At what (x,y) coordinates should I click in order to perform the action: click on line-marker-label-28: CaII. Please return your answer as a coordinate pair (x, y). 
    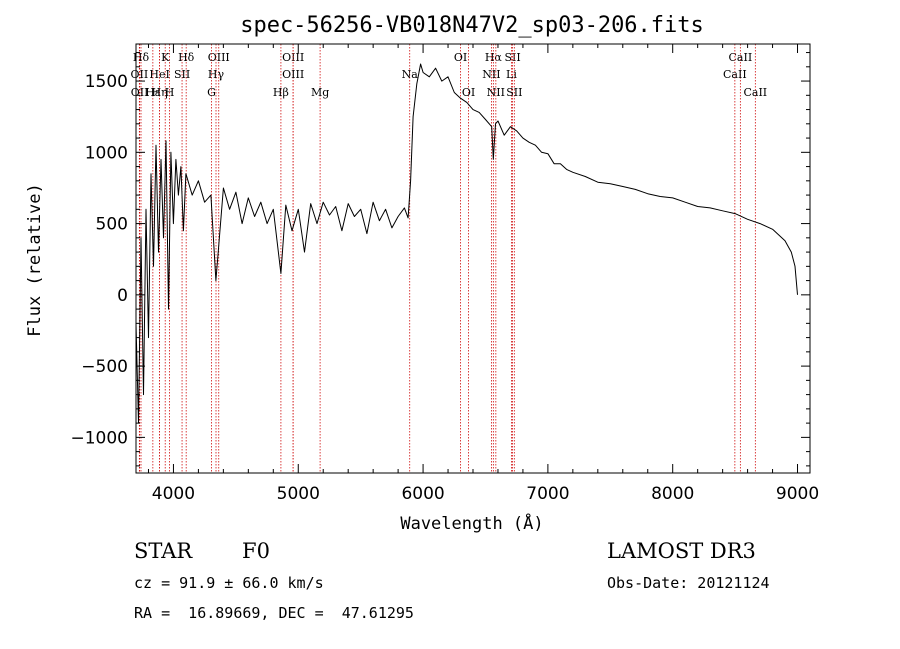
    Looking at the image, I should click on (755, 92).